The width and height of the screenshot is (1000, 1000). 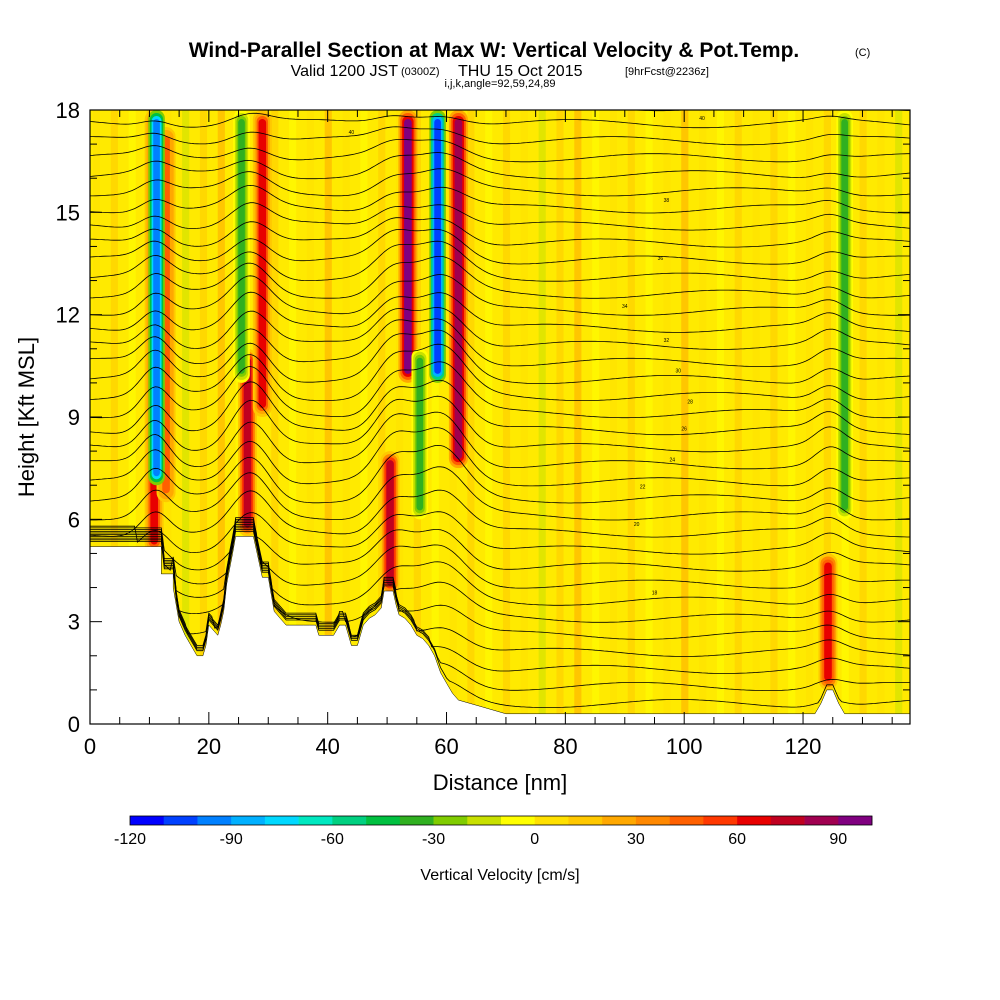 I want to click on y-tick-label: 3, so click(x=74, y=622).